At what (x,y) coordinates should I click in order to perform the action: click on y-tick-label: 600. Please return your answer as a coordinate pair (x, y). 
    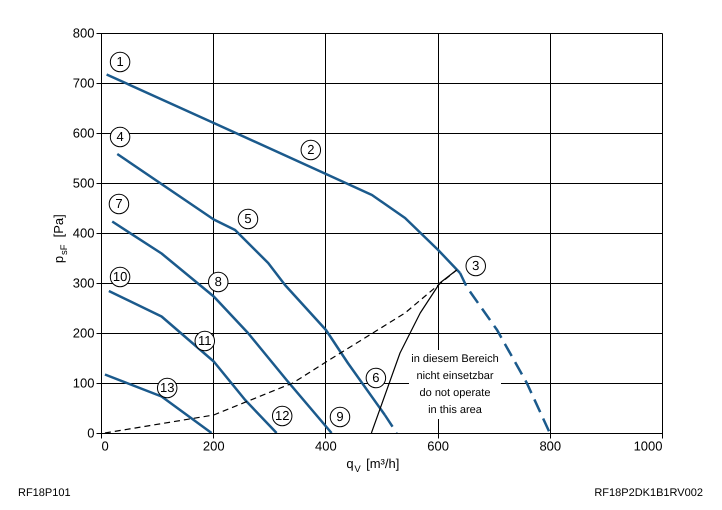
    Looking at the image, I should click on (83, 133).